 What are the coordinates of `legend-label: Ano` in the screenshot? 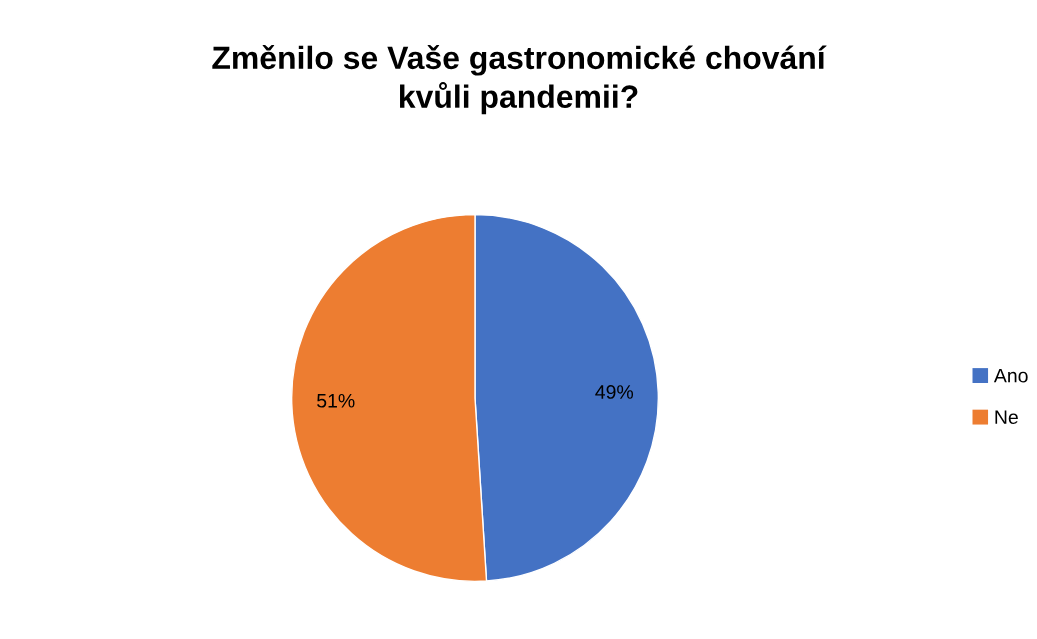 It's located at (1010, 375).